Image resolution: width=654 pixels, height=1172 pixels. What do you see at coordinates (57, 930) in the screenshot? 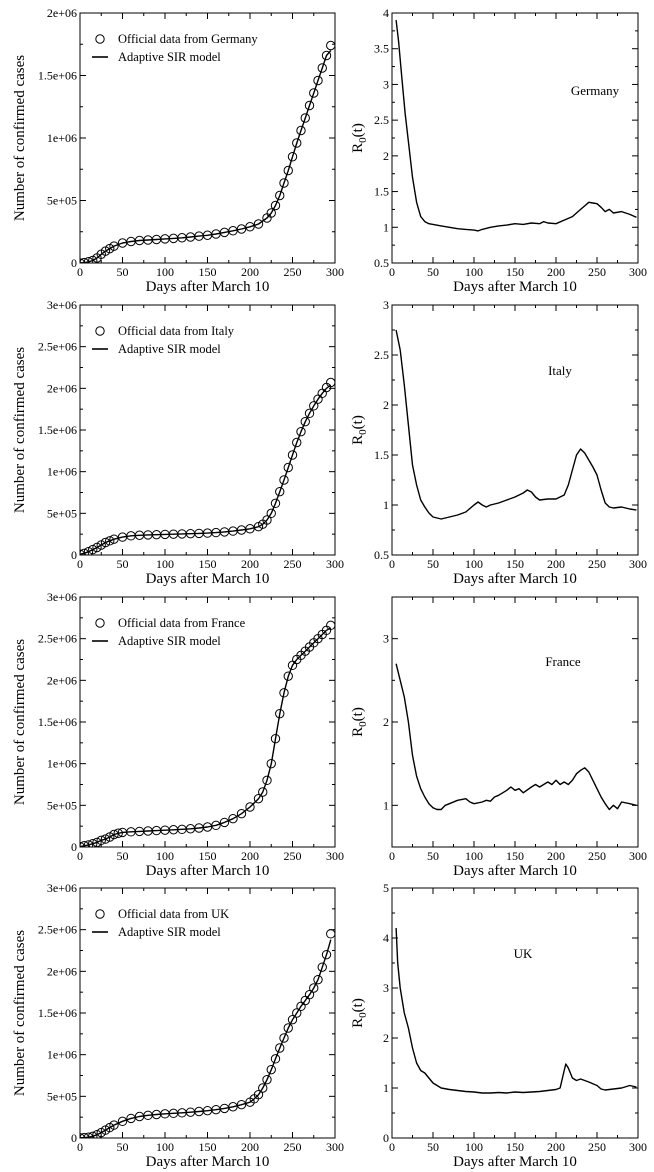
I see `y-tick-label: 2.5e+06` at bounding box center [57, 930].